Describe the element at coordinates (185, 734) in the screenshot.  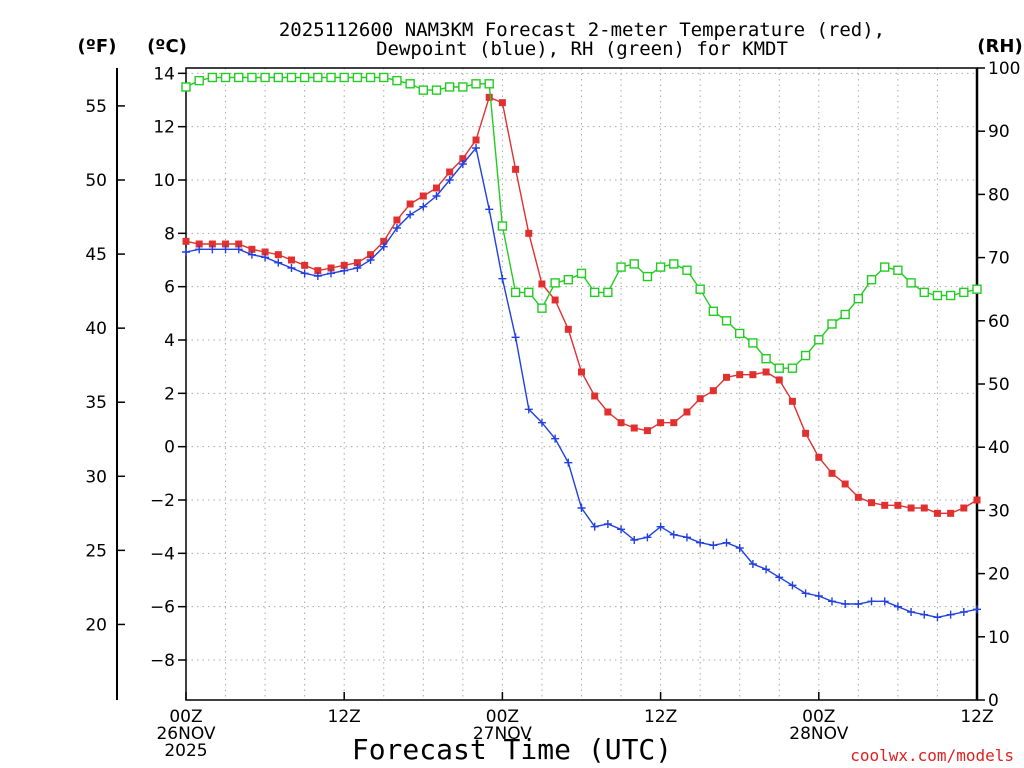
I see `time-tick-label: 26NOV` at that location.